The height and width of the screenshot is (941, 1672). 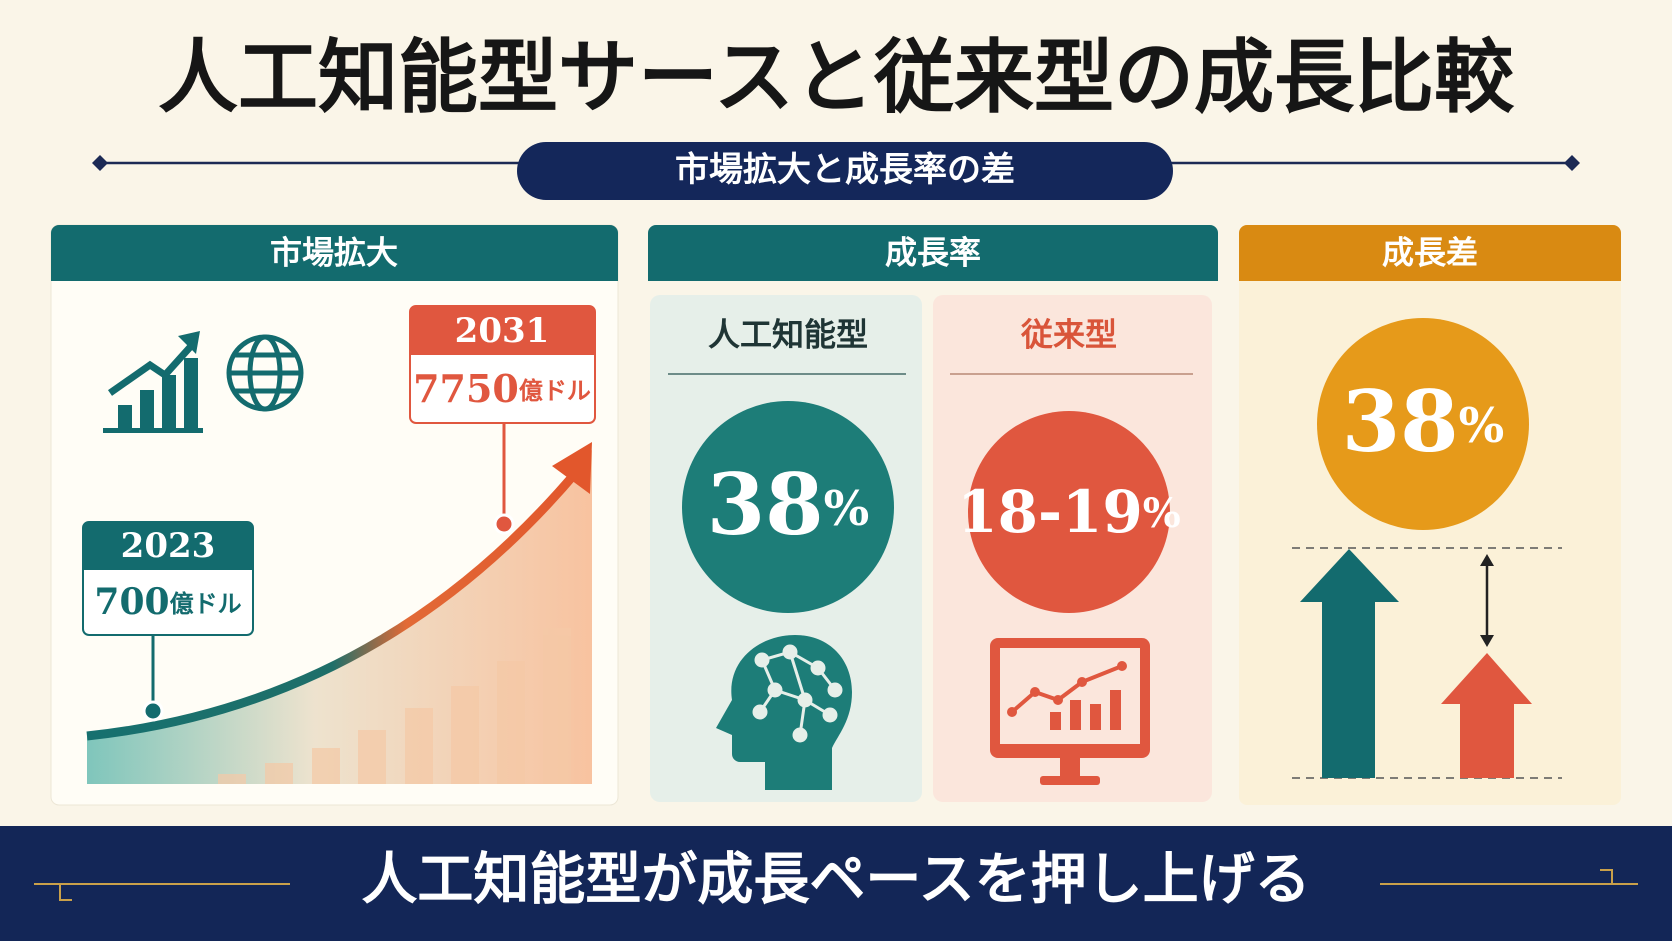 I want to click on end-box-header, so click(x=502, y=330).